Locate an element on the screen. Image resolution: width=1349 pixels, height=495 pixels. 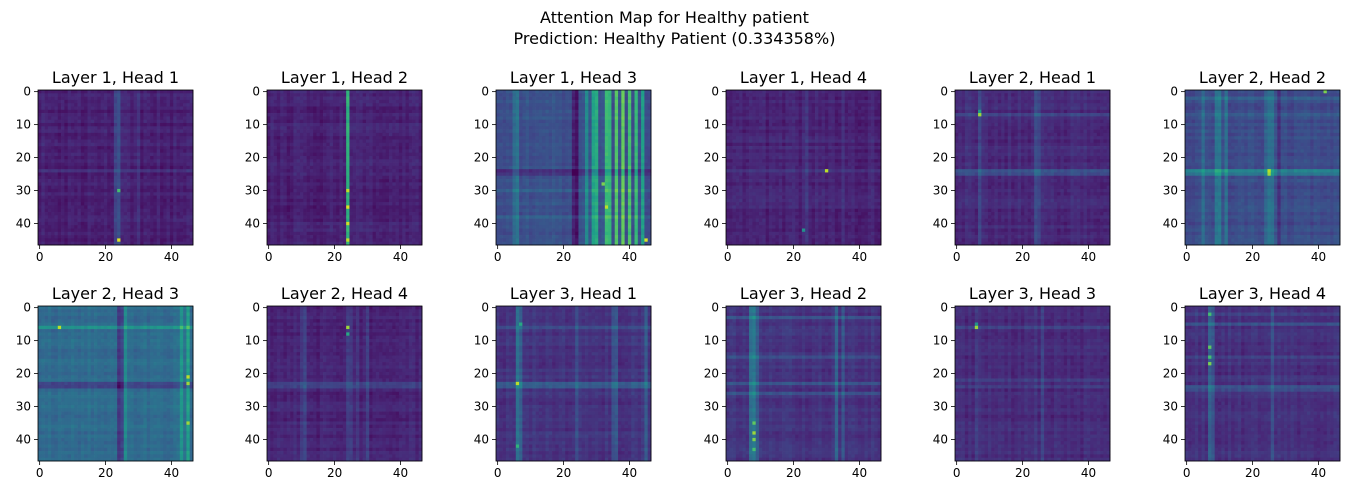
axes-frame is located at coordinates (344, 167).